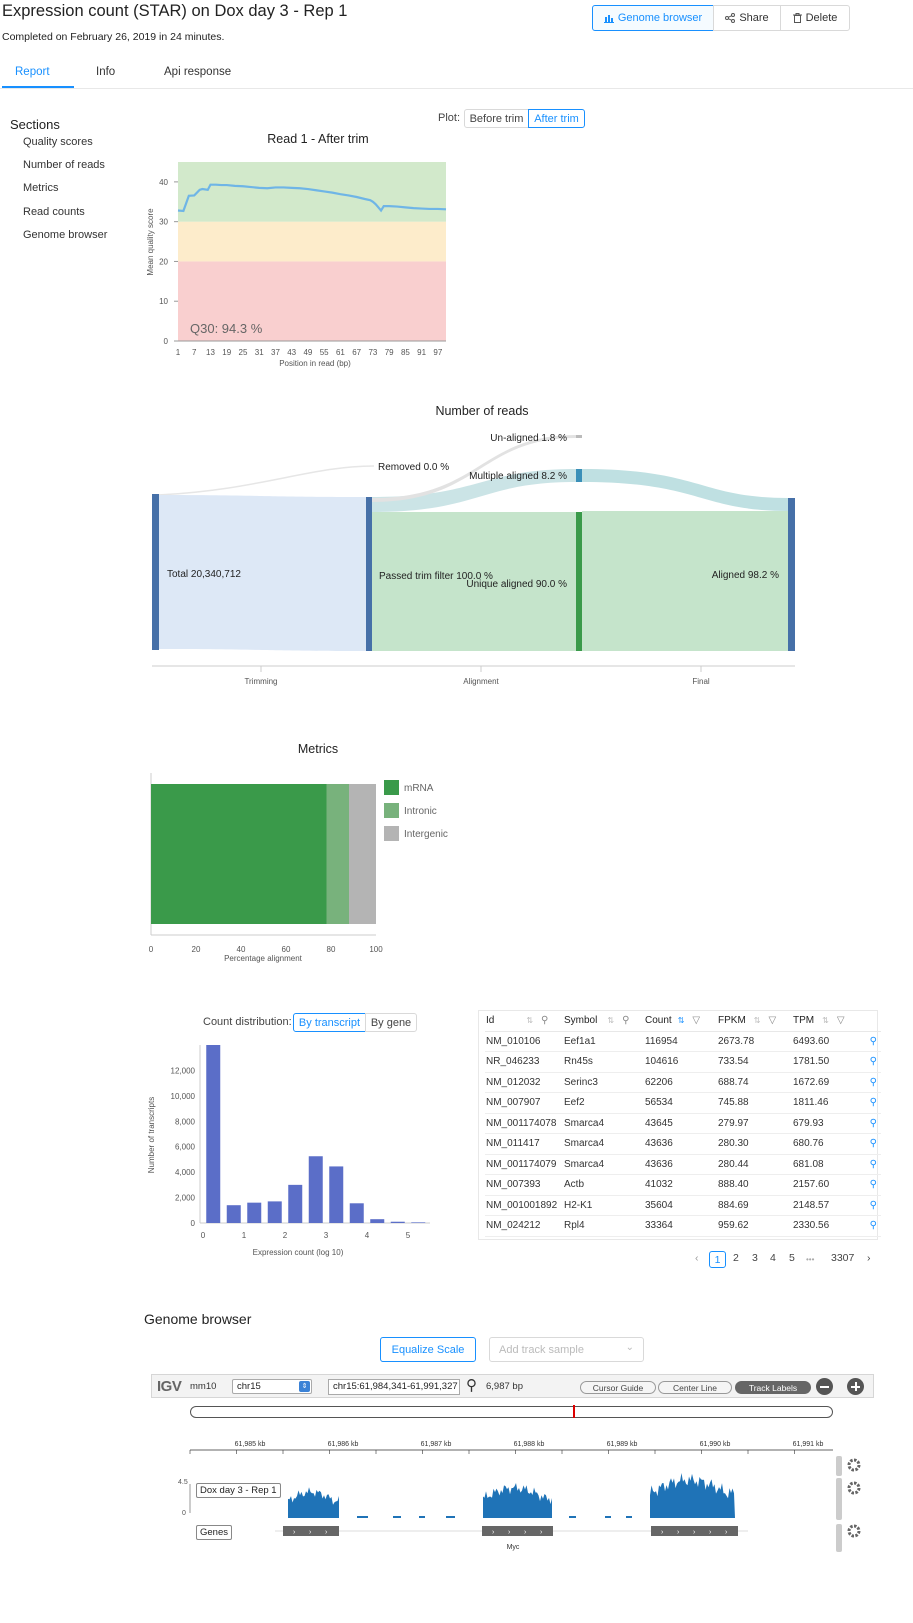 The height and width of the screenshot is (1623, 913). I want to click on sidebar-item-number-of-reads: Number of reads, so click(64, 165).